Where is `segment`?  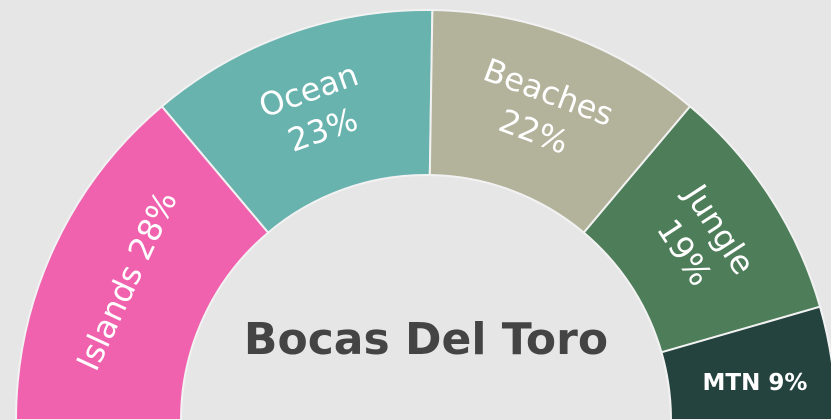
segment is located at coordinates (745, 362).